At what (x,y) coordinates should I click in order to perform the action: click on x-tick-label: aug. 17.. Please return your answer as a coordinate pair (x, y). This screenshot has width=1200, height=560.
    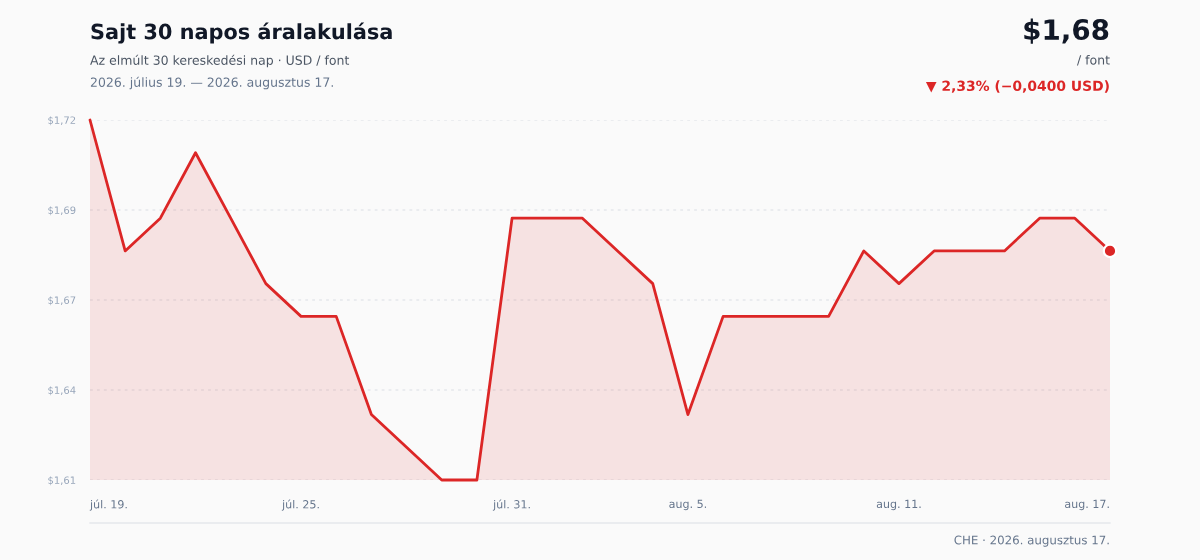
    Looking at the image, I should click on (1087, 505).